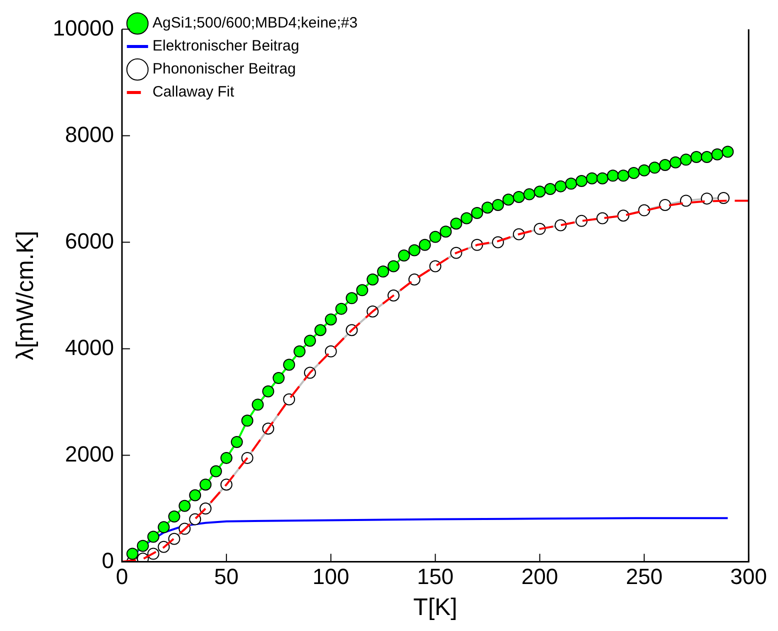 This screenshot has height=631, width=778. Describe the element at coordinates (83, 27) in the screenshot. I see `y-tick-label: 10000` at that location.